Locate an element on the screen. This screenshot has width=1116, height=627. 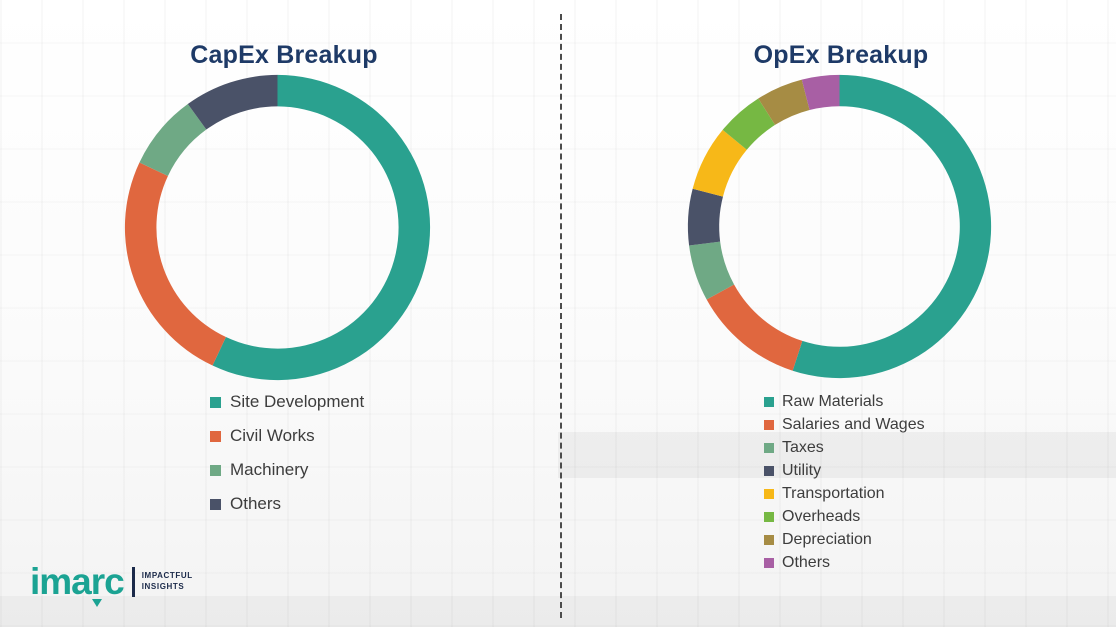
legend-label: Raw Materials is located at coordinates (833, 401).